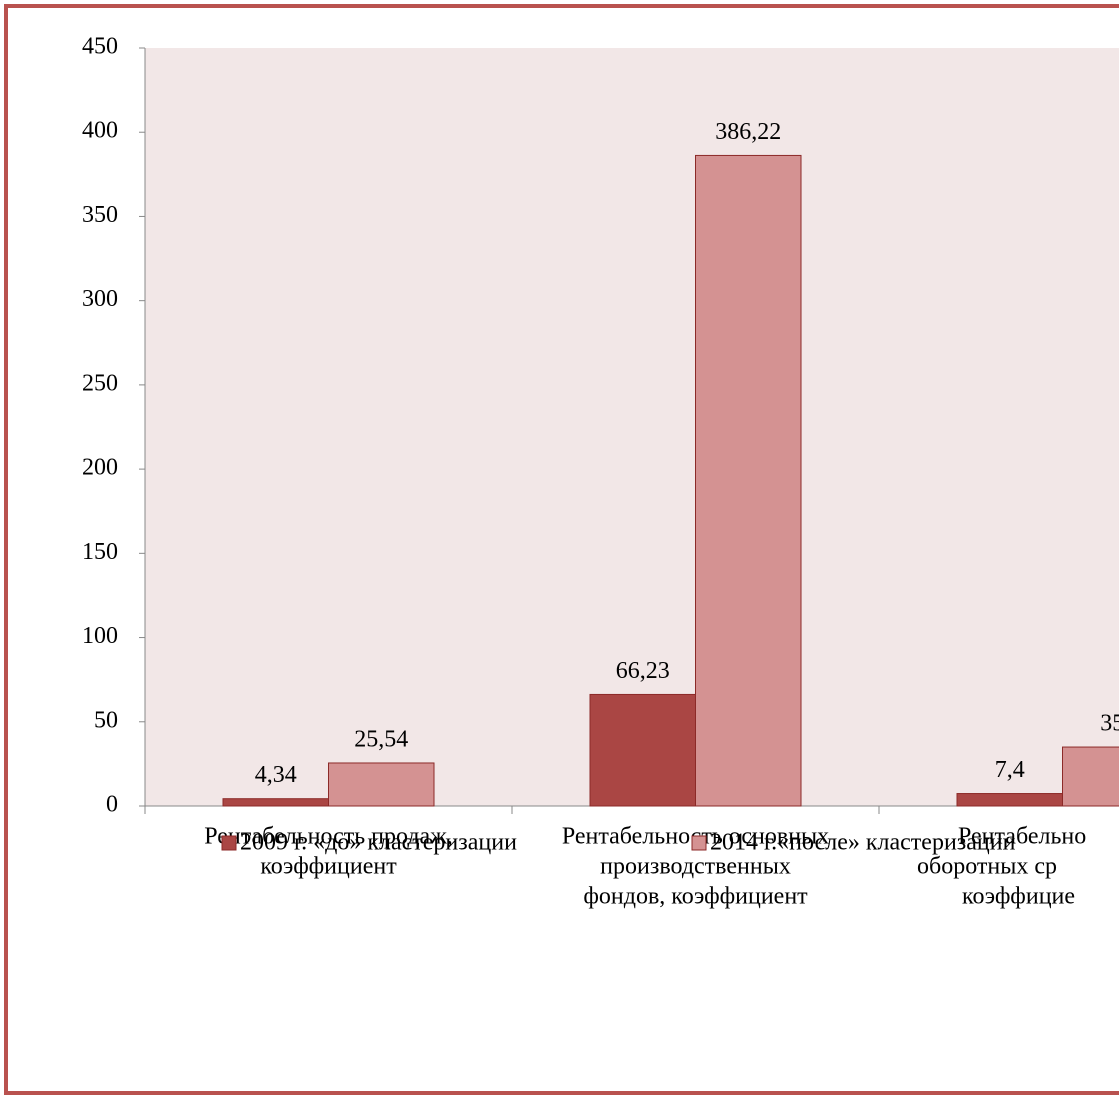 Image resolution: width=1119 pixels, height=1099 pixels. Describe the element at coordinates (381, 739) in the screenshot. I see `data-label: 25,54` at that location.